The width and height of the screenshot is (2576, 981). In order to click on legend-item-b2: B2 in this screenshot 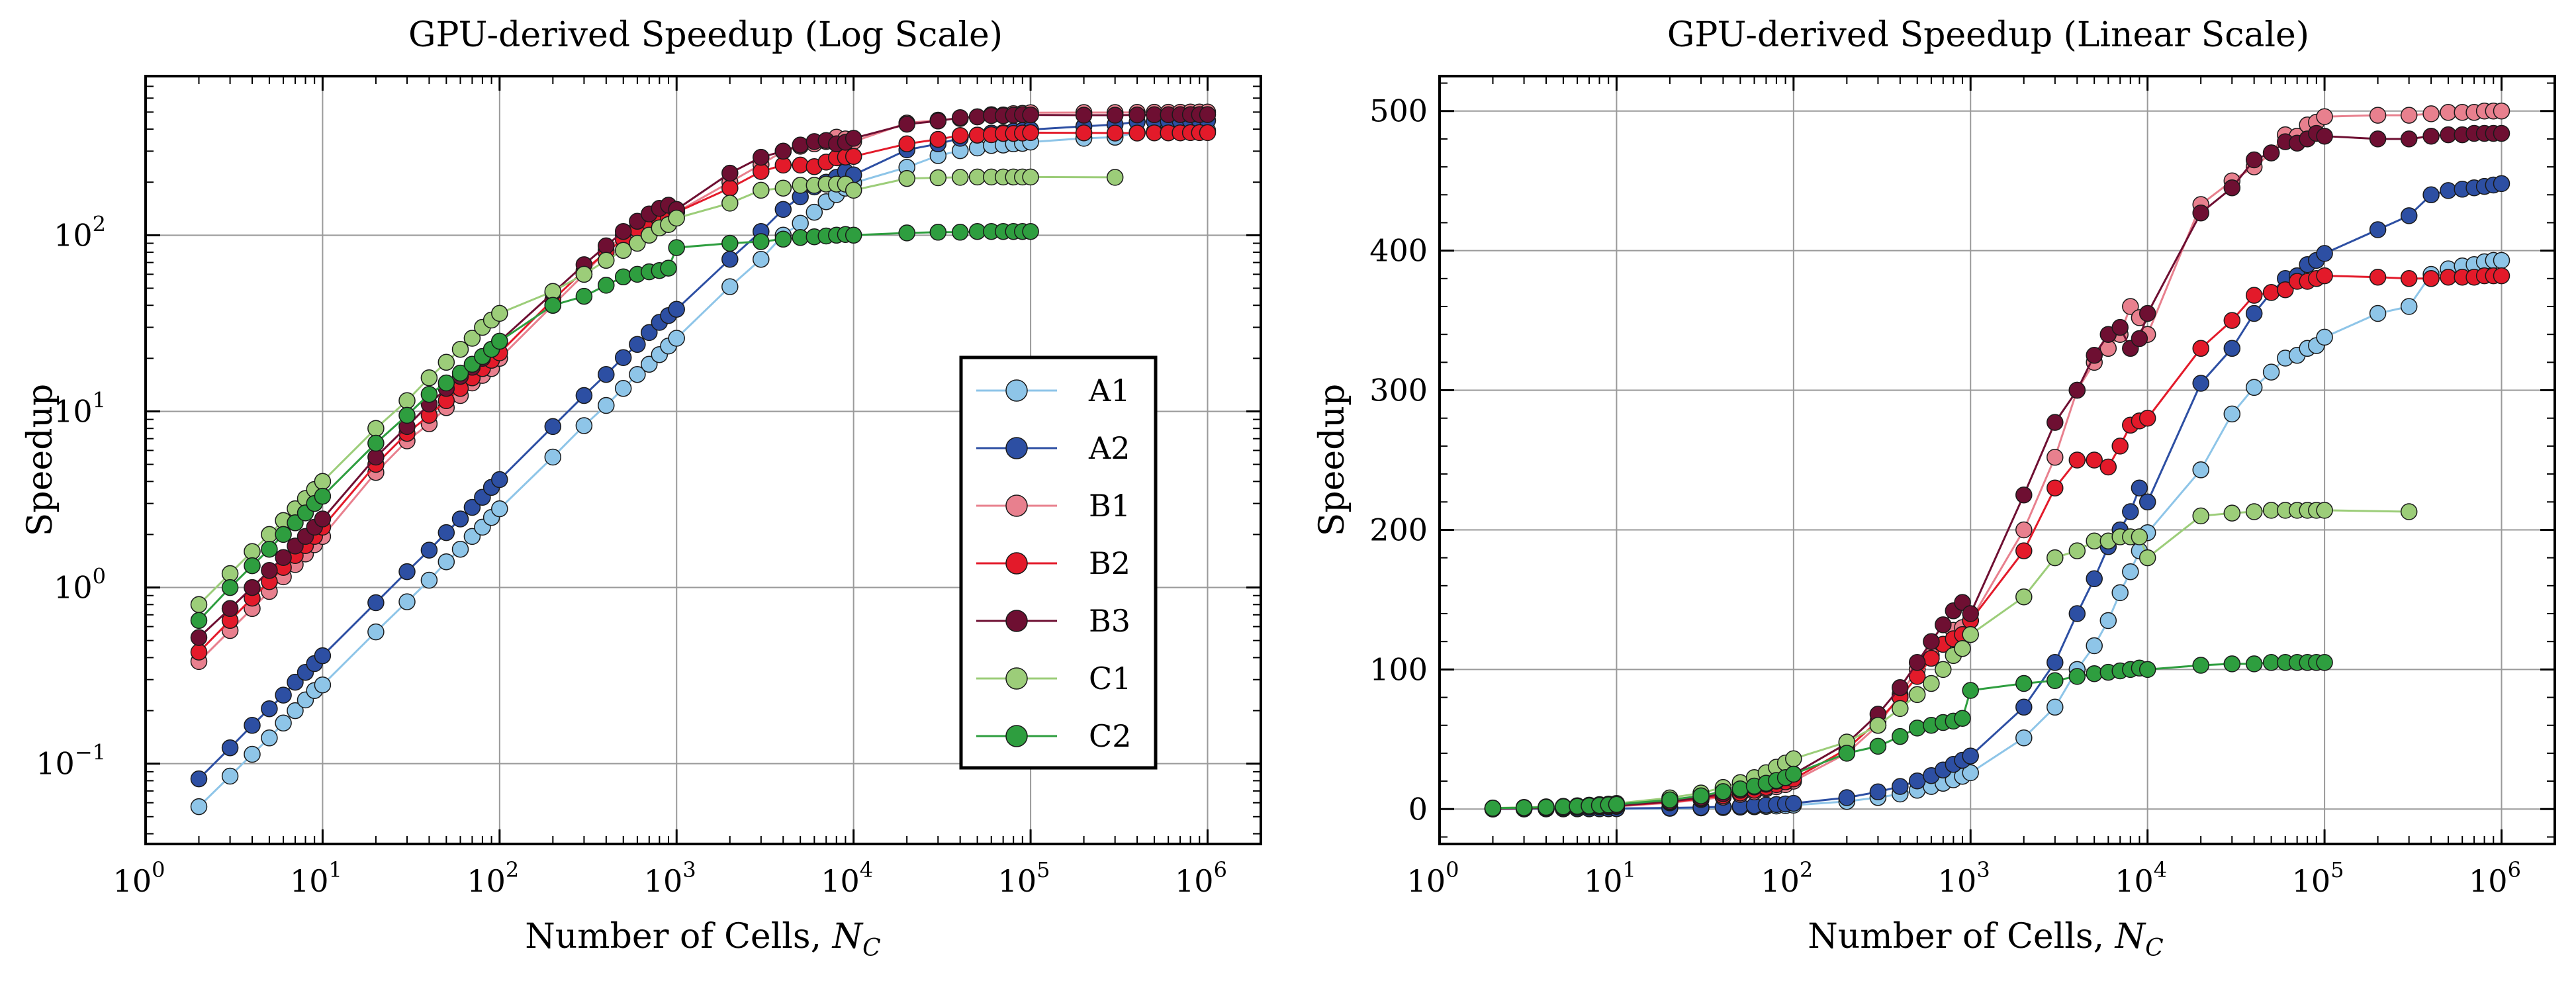, I will do `click(1053, 563)`.